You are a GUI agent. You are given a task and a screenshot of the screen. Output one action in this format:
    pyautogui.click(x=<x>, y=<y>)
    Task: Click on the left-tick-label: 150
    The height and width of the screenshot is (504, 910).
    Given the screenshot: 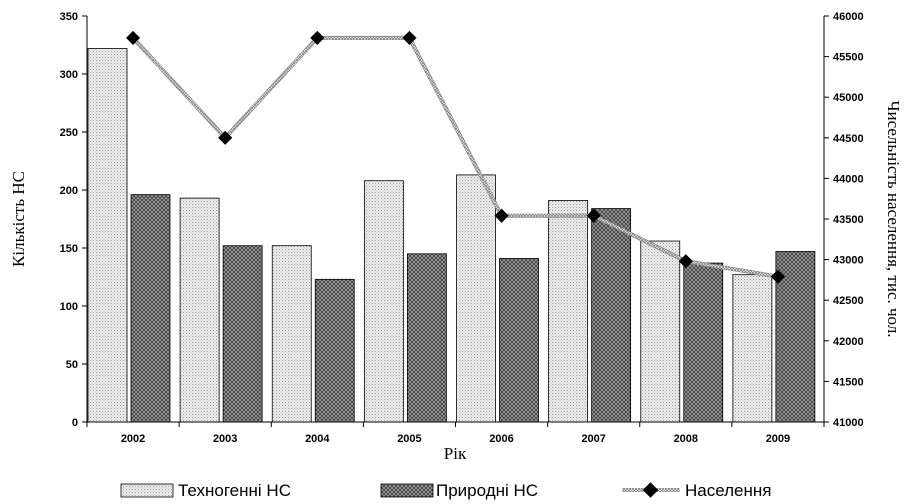 What is the action you would take?
    pyautogui.click(x=69, y=249)
    